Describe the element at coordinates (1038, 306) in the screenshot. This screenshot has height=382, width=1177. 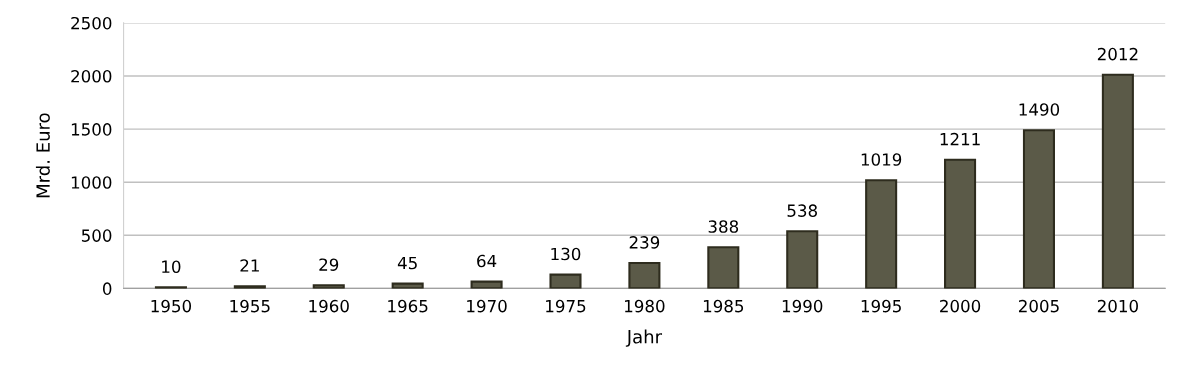
I see `x-tick-label: 2005` at that location.